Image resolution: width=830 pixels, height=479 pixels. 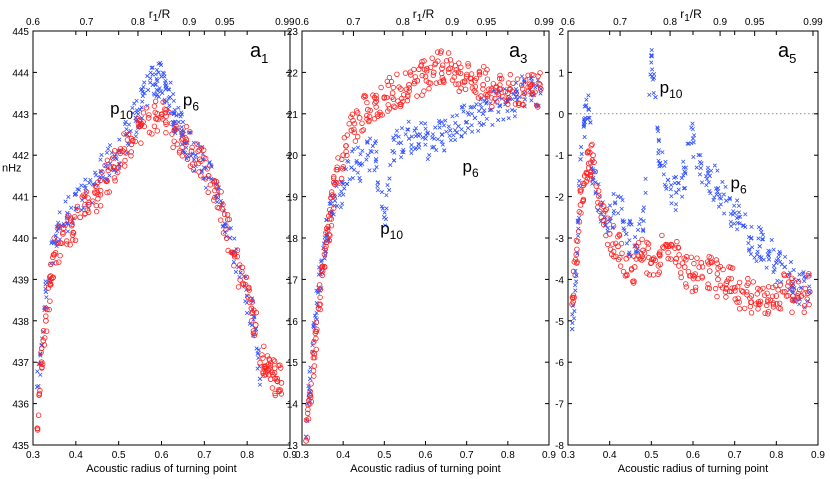 I want to click on x-tick-label: 0.9, so click(x=290, y=455).